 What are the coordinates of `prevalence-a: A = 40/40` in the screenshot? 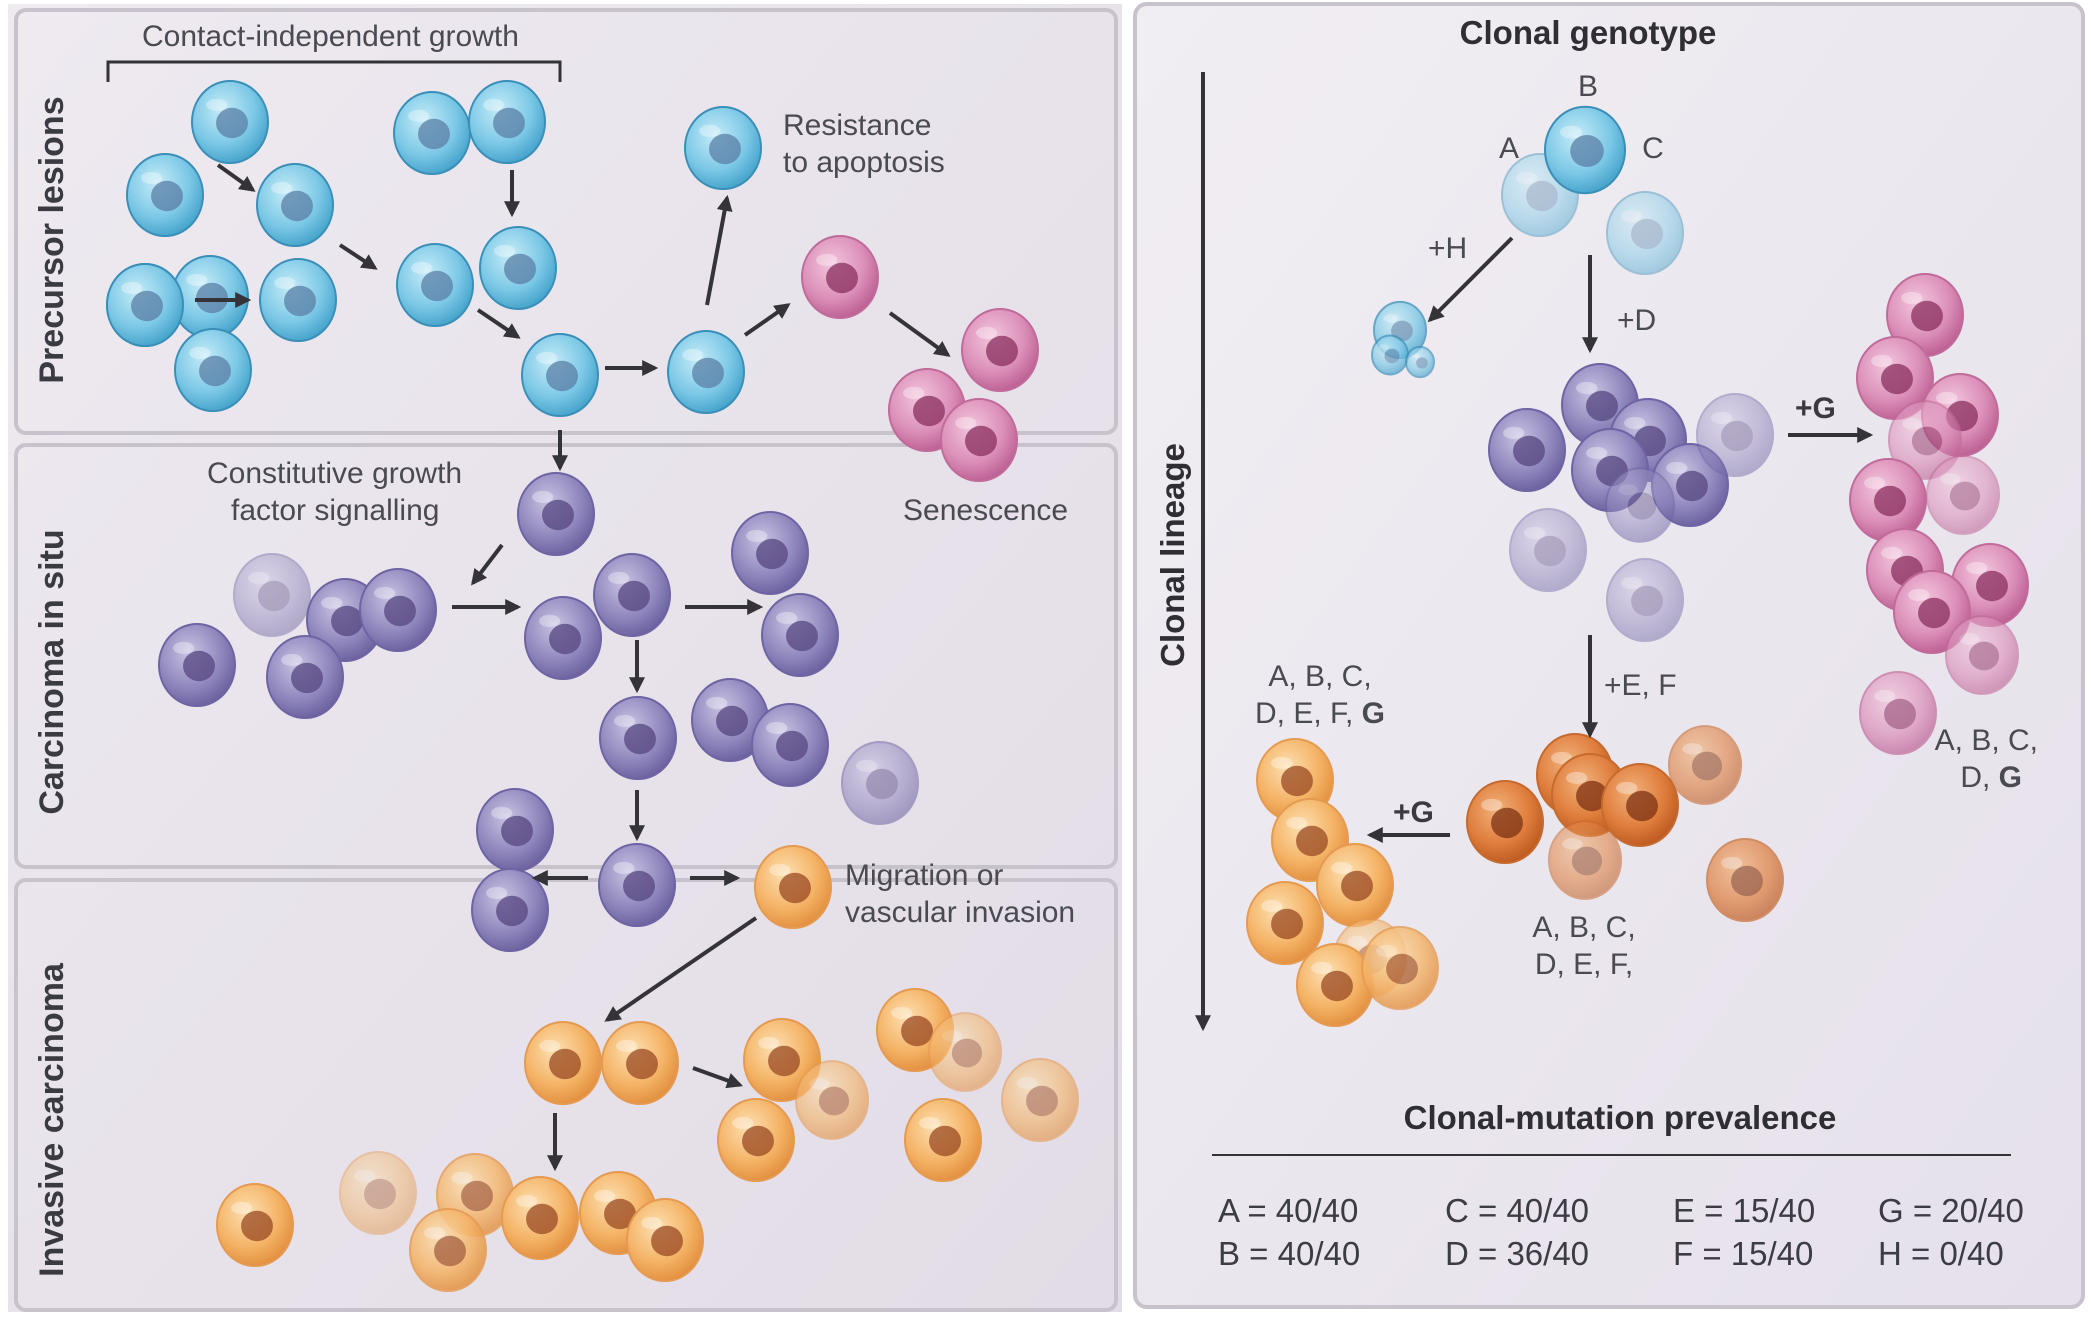 It's located at (1288, 1210).